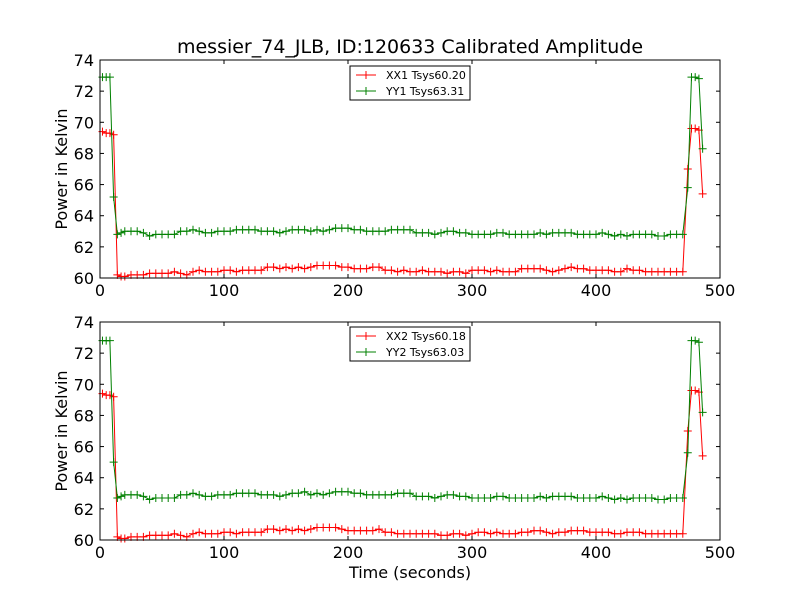  I want to click on legend-label: XX2 Tsys60.18, so click(426, 336).